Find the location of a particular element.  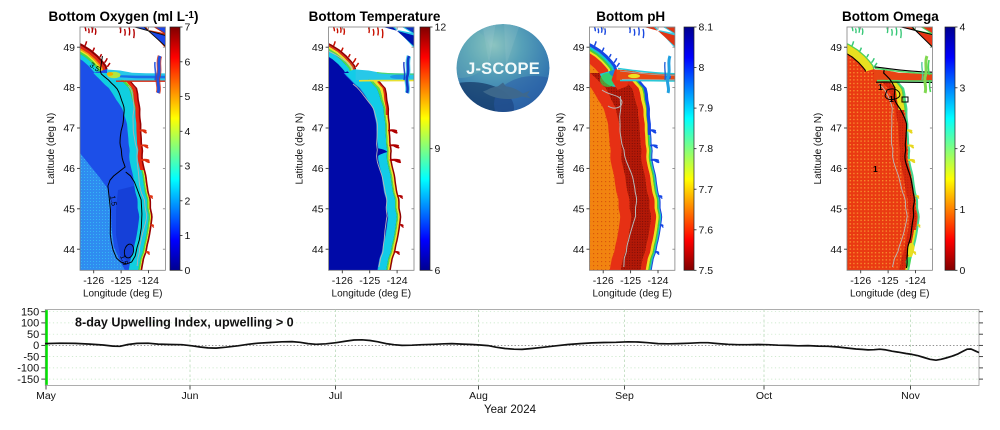

svg-text:8-day Upwelling Index, upwelli: 8-day Upwelling Index, upwelling > 0 is located at coordinates (184, 323).